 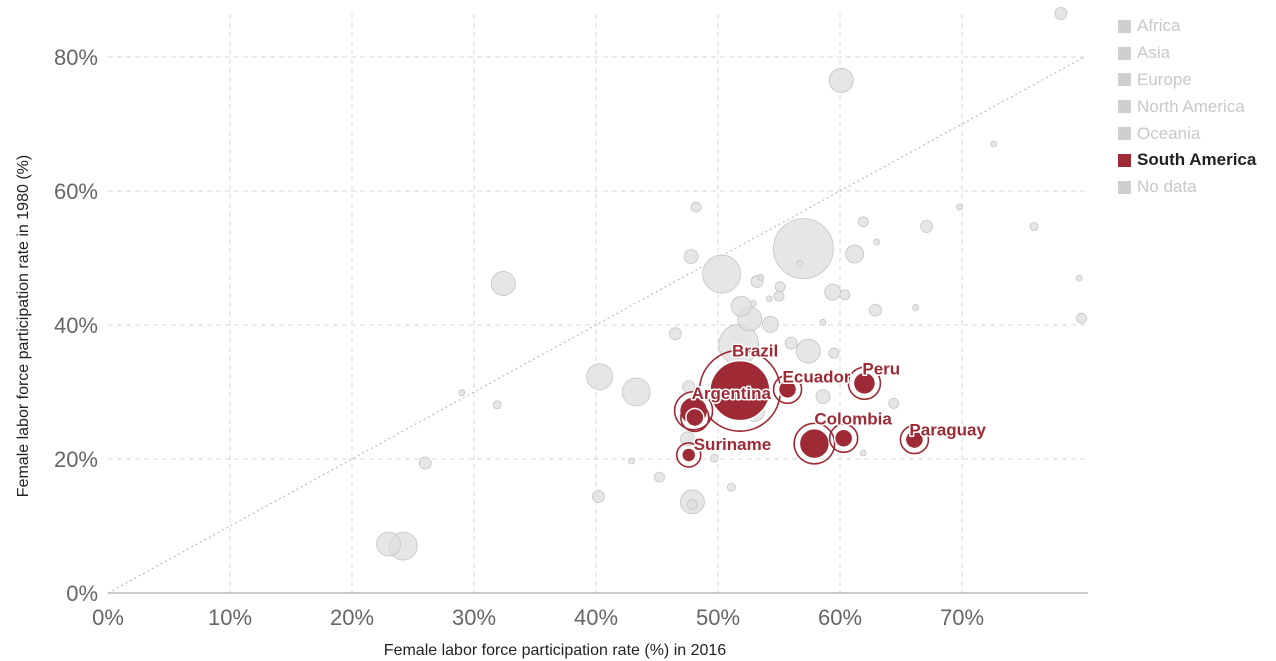 I want to click on legend-item-europe: Europe, so click(x=1187, y=80).